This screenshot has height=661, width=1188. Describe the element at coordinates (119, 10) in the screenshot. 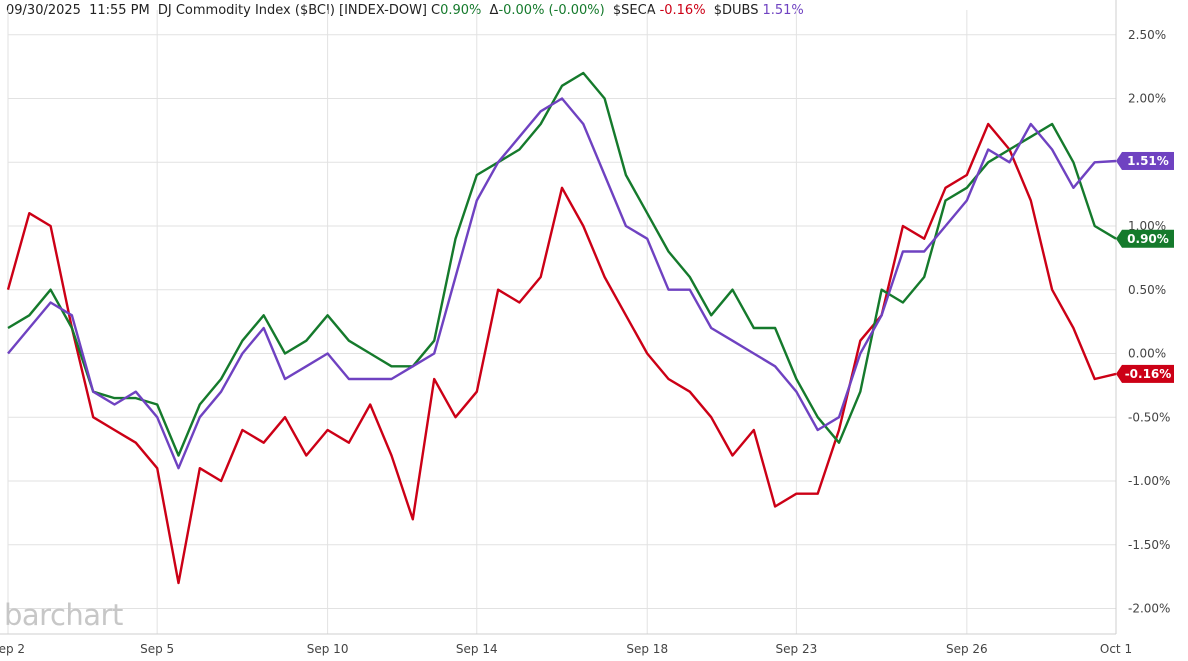

I see `header-time: 11:55 PM` at that location.